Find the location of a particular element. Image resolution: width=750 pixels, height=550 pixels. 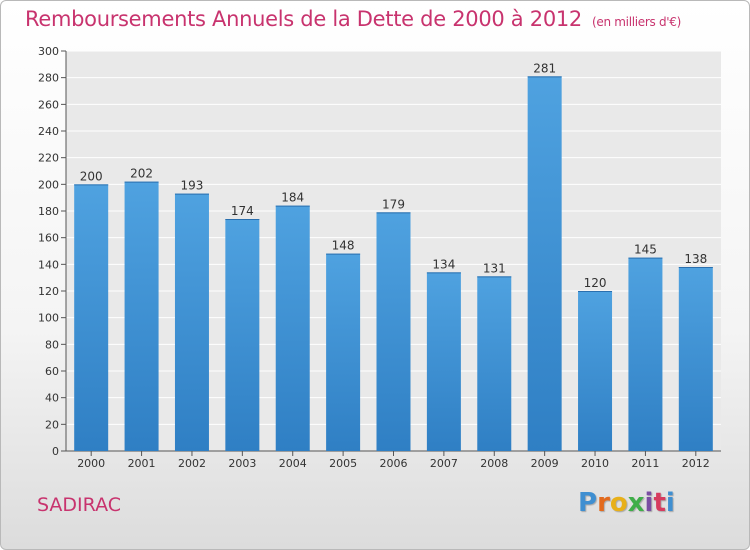

data-label: 145 is located at coordinates (645, 250).